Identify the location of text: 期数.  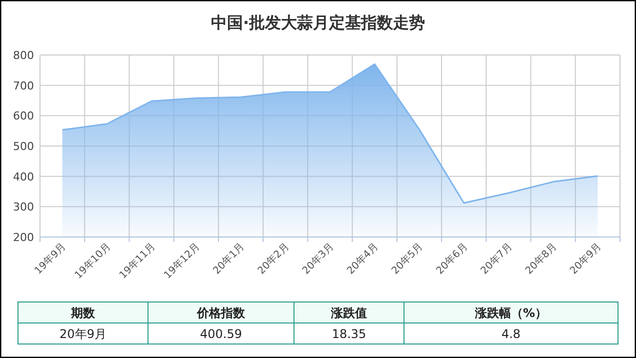
(83, 313).